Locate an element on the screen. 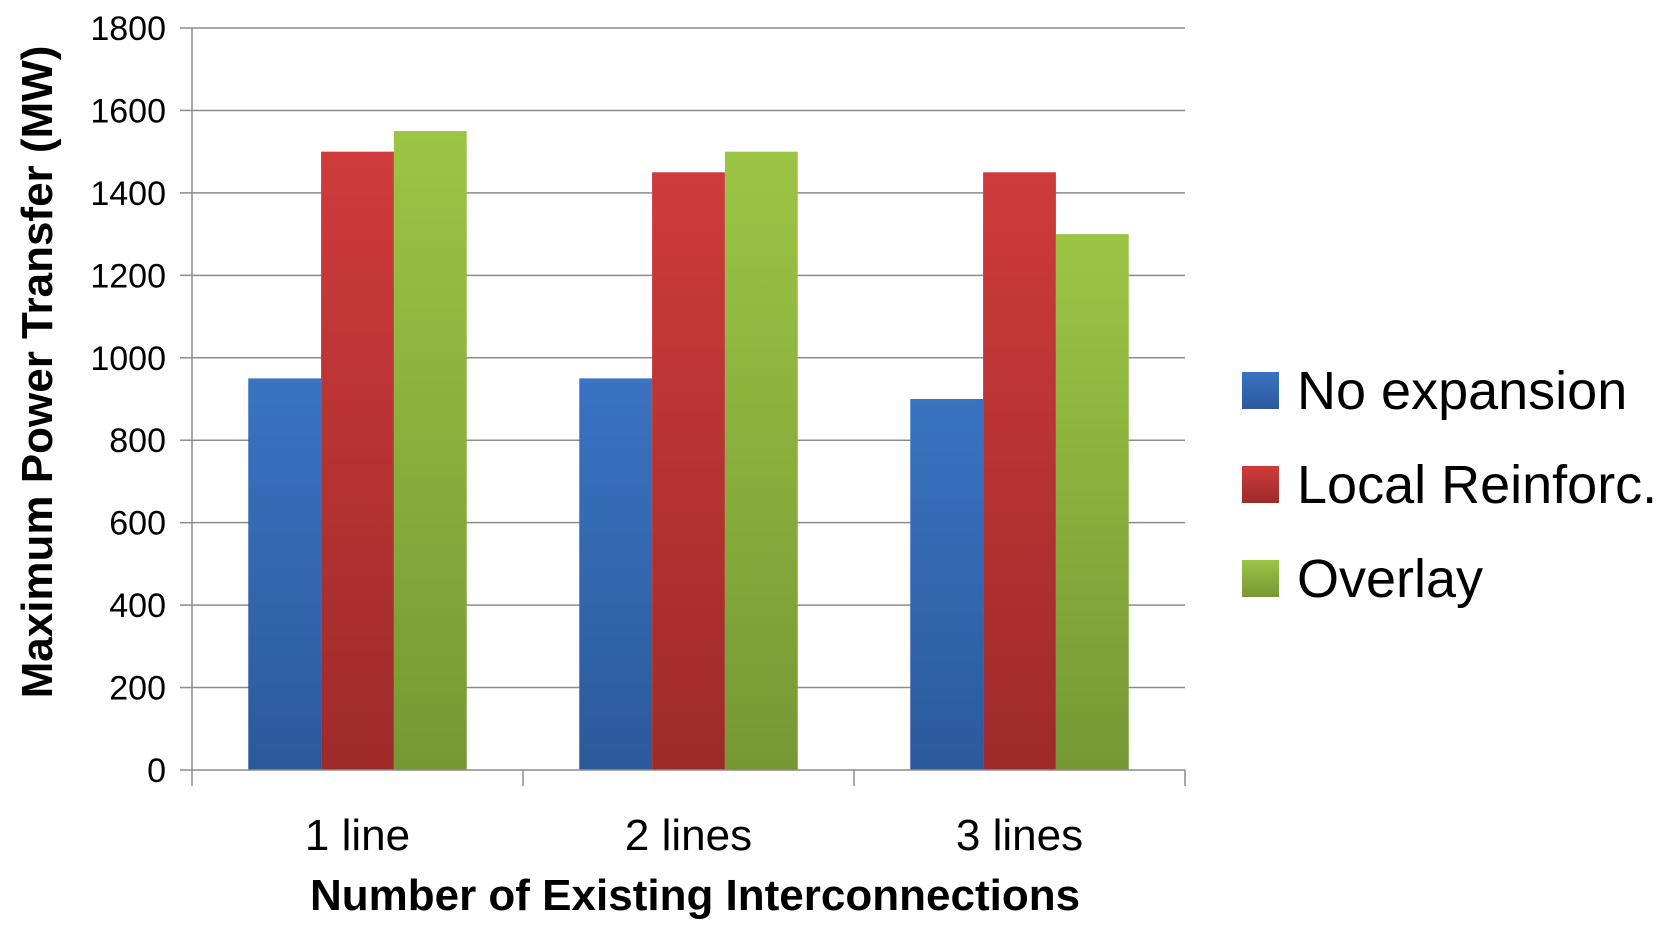  legend-label: Overlay is located at coordinates (1390, 579).